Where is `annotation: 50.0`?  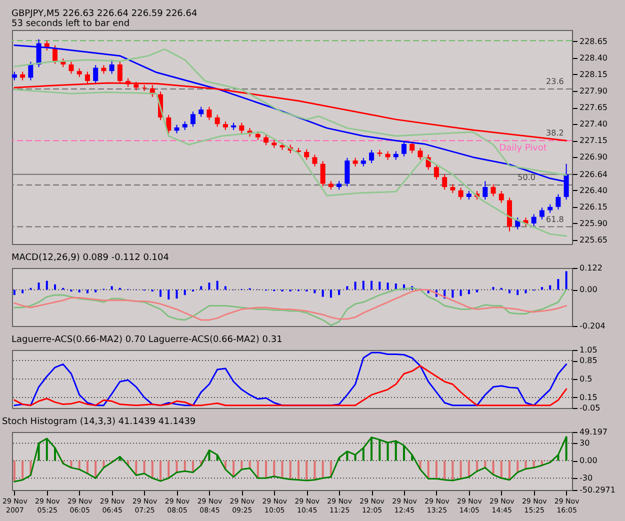 annotation: 50.0 is located at coordinates (527, 177).